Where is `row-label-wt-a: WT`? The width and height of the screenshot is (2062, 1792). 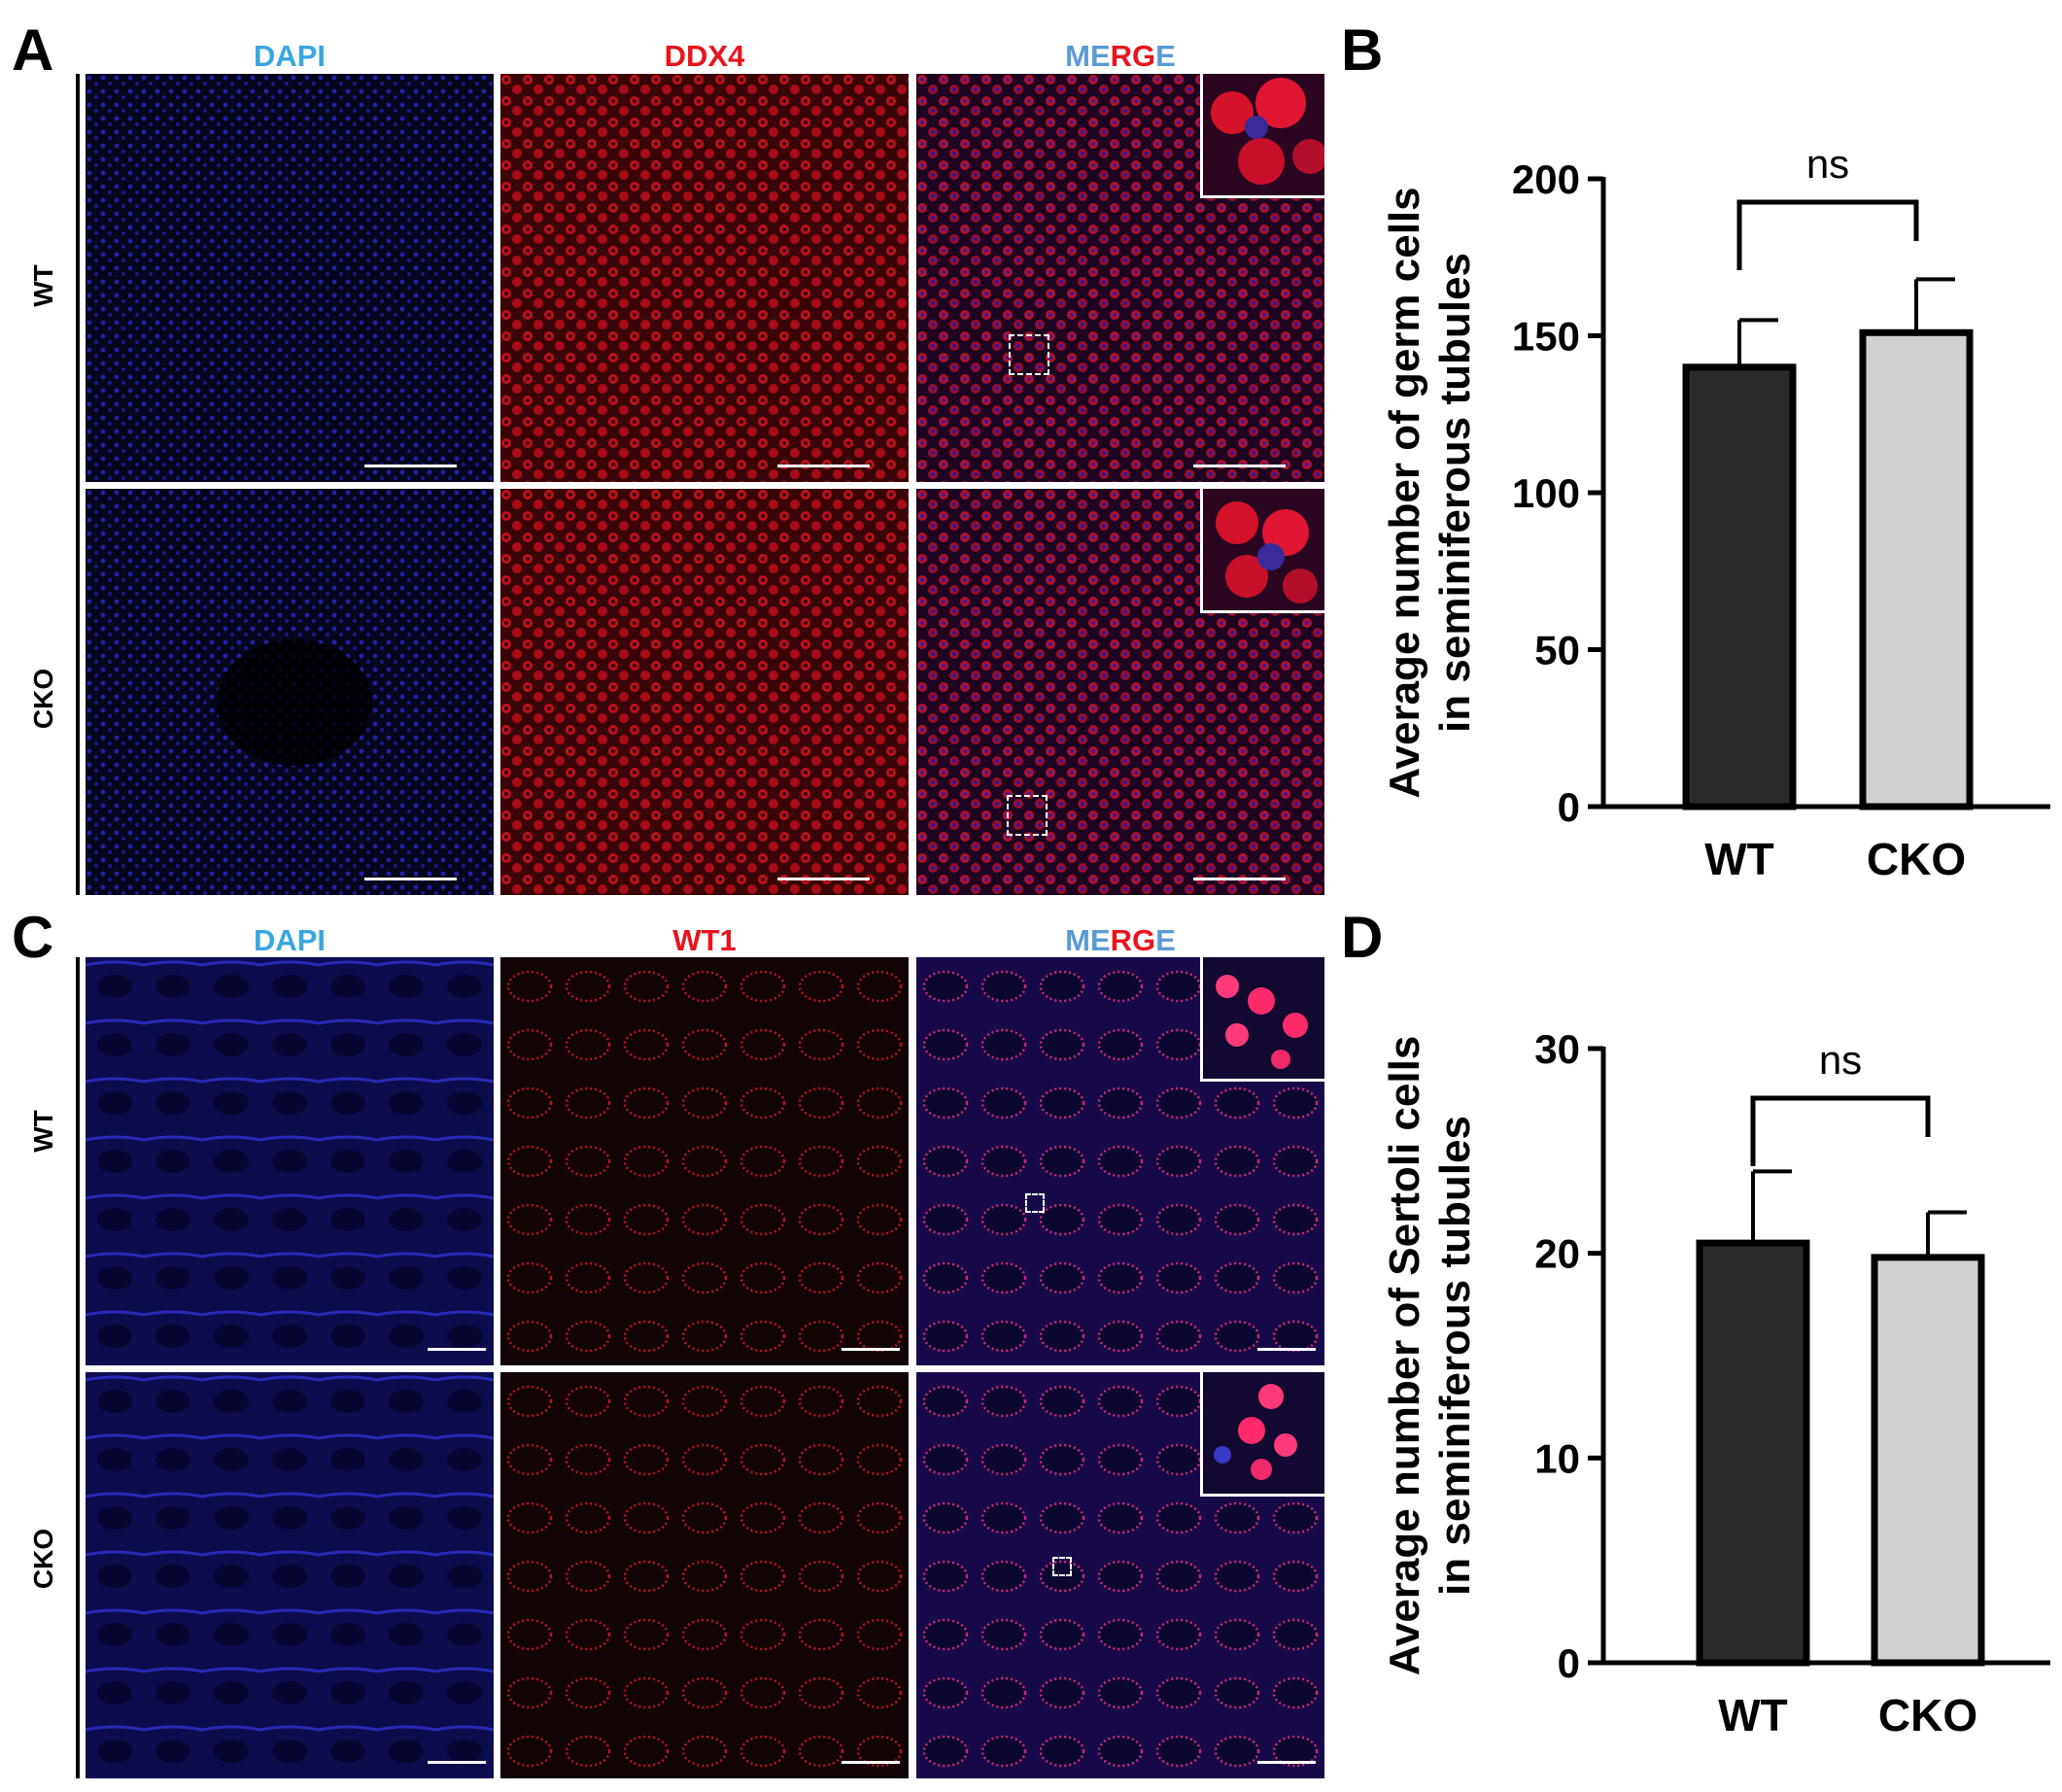
row-label-wt-a: WT is located at coordinates (43, 285).